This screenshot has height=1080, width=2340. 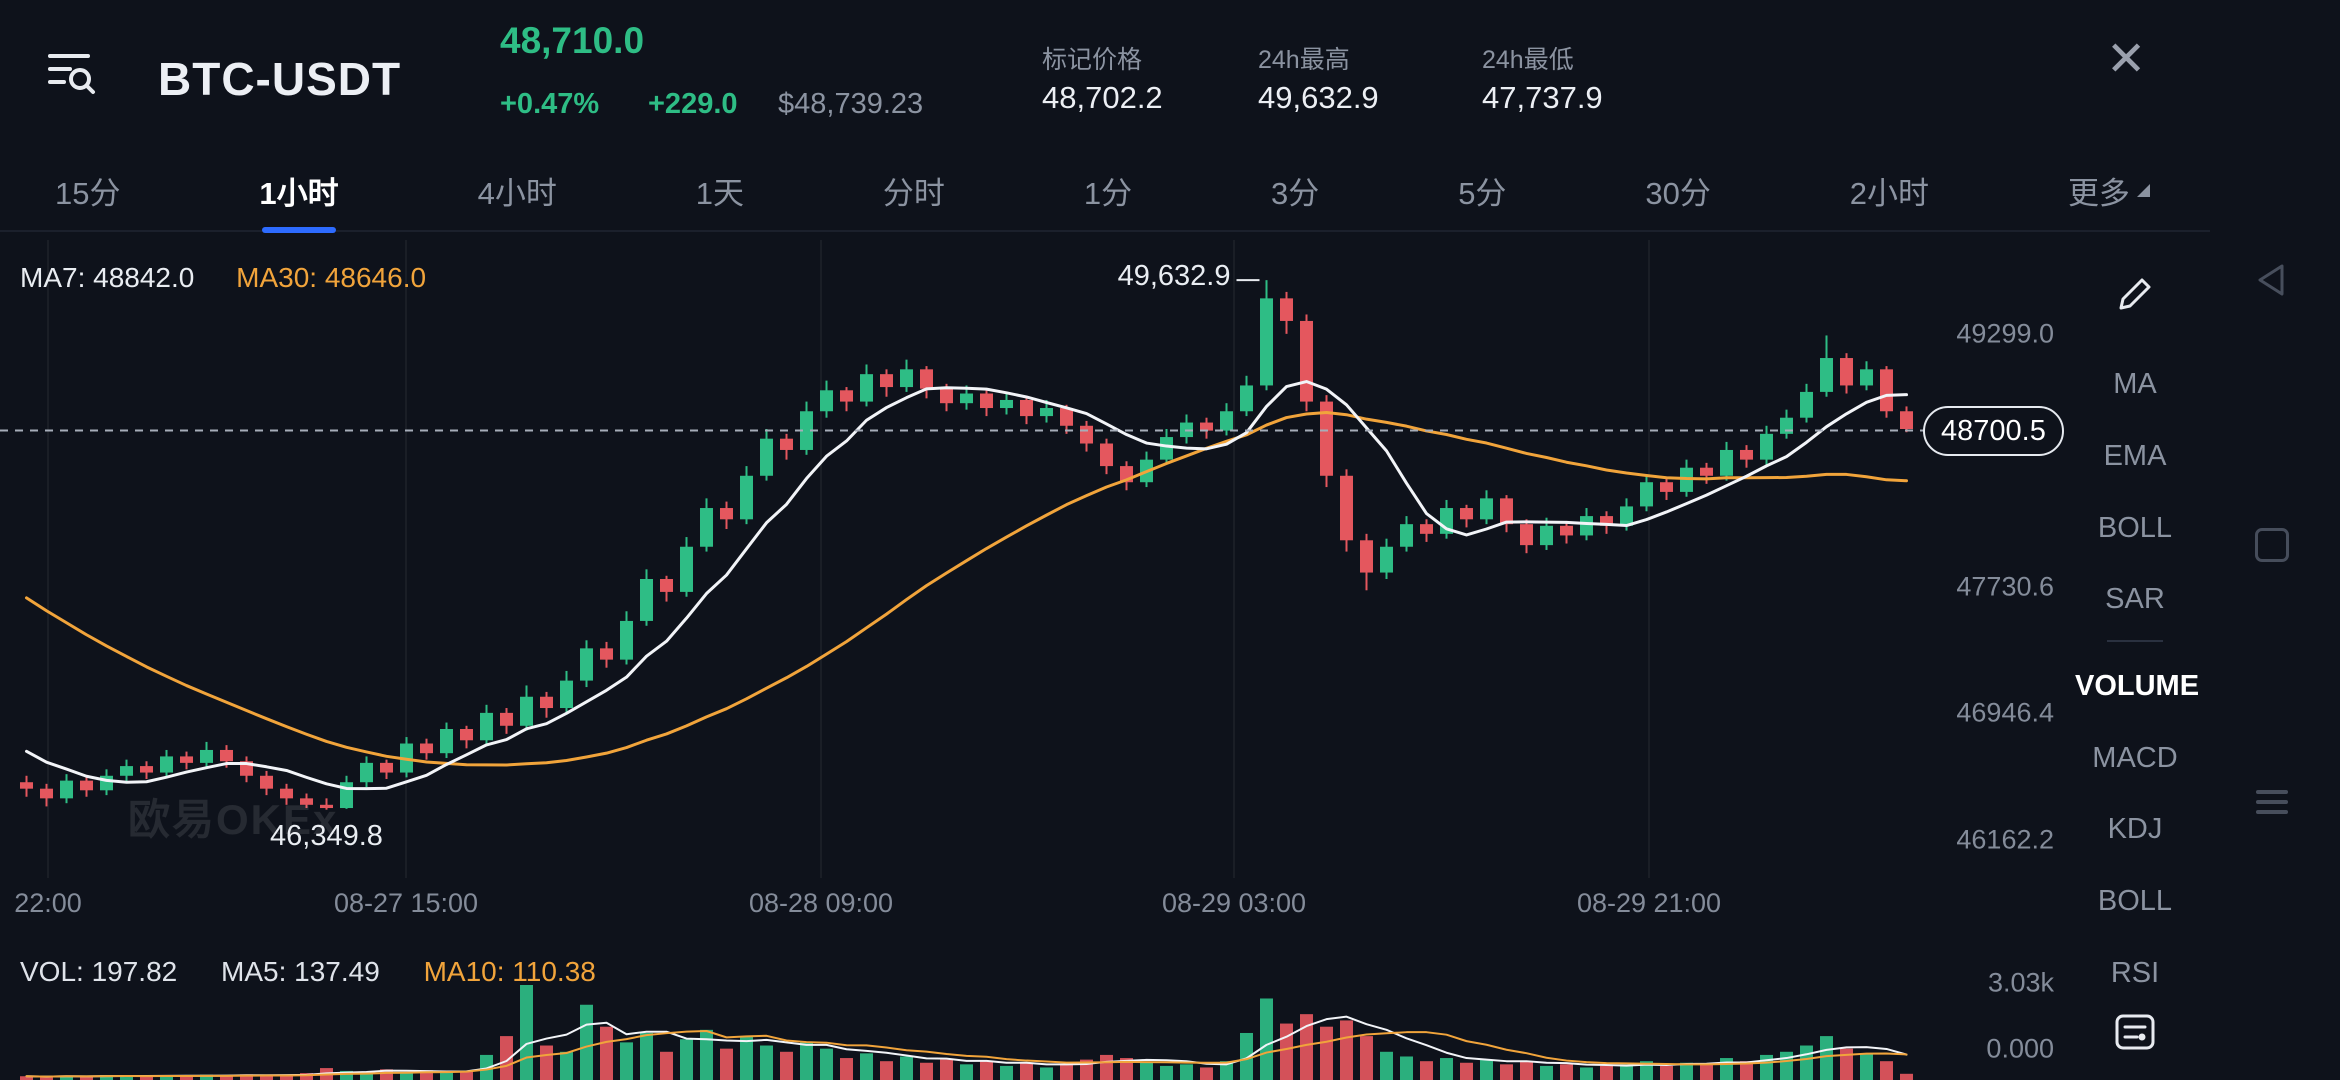 I want to click on price-axis-tick: 47730.6, so click(x=2005, y=586).